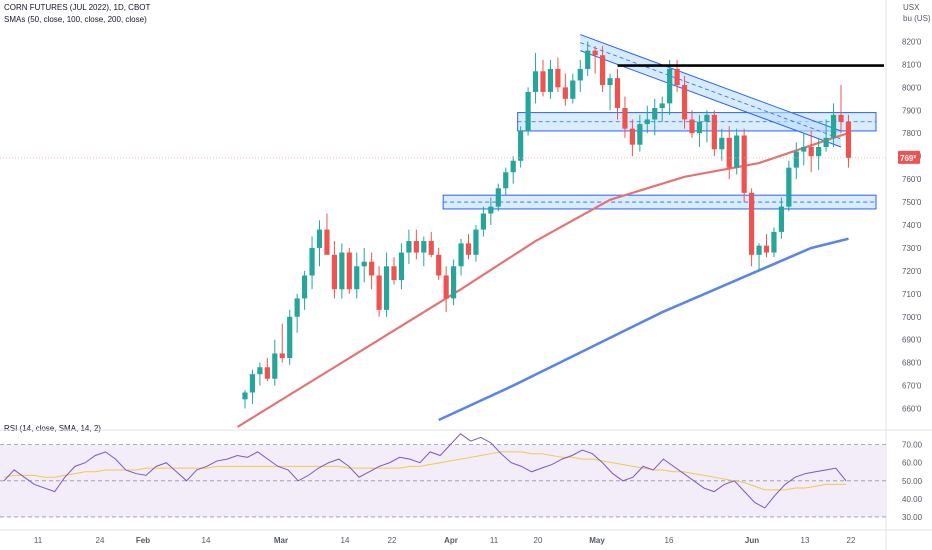 This screenshot has height=550, width=932. Describe the element at coordinates (911, 7) in the screenshot. I see `currency-label: USX` at that location.